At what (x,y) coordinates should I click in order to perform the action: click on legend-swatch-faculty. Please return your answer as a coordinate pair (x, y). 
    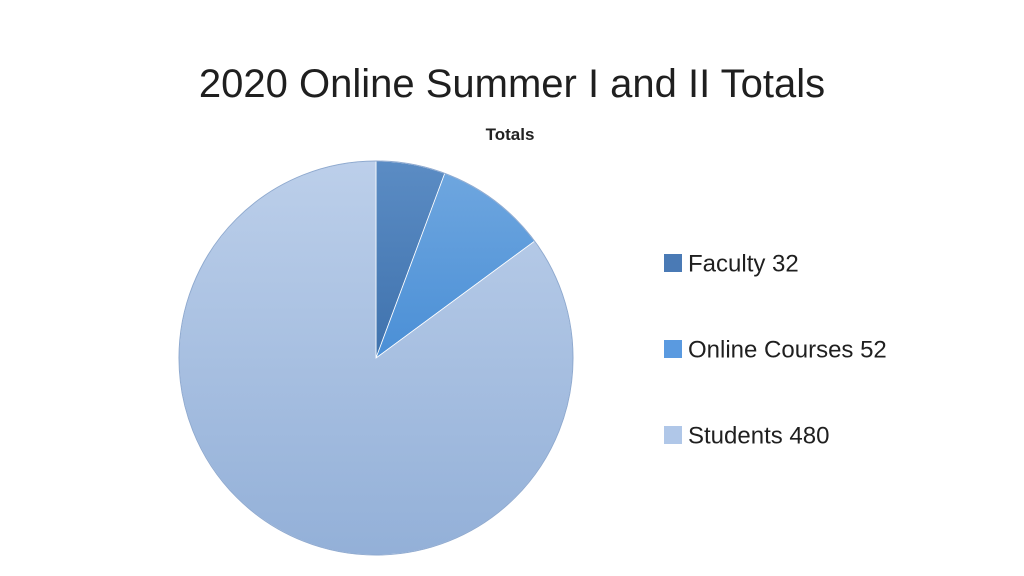
    Looking at the image, I should click on (673, 262).